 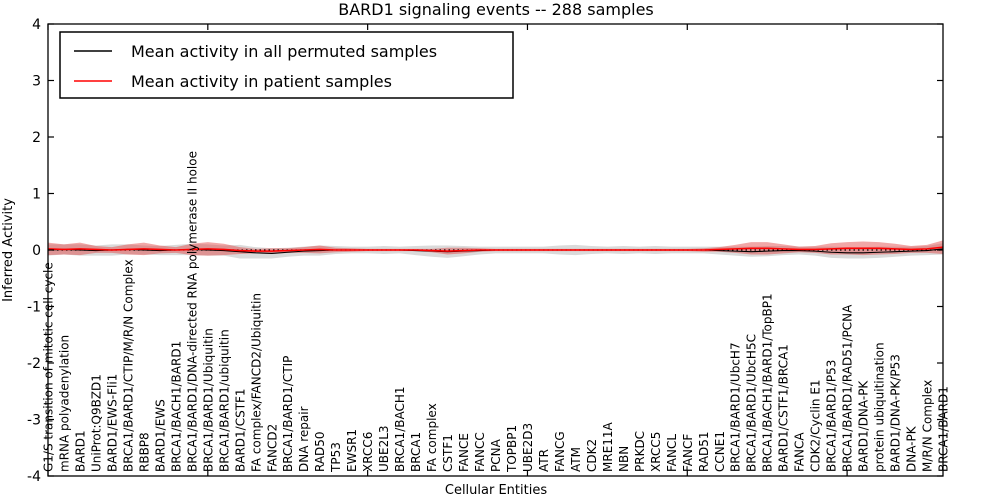 I want to click on x-category-label: M/R/N Complex, so click(x=928, y=426).